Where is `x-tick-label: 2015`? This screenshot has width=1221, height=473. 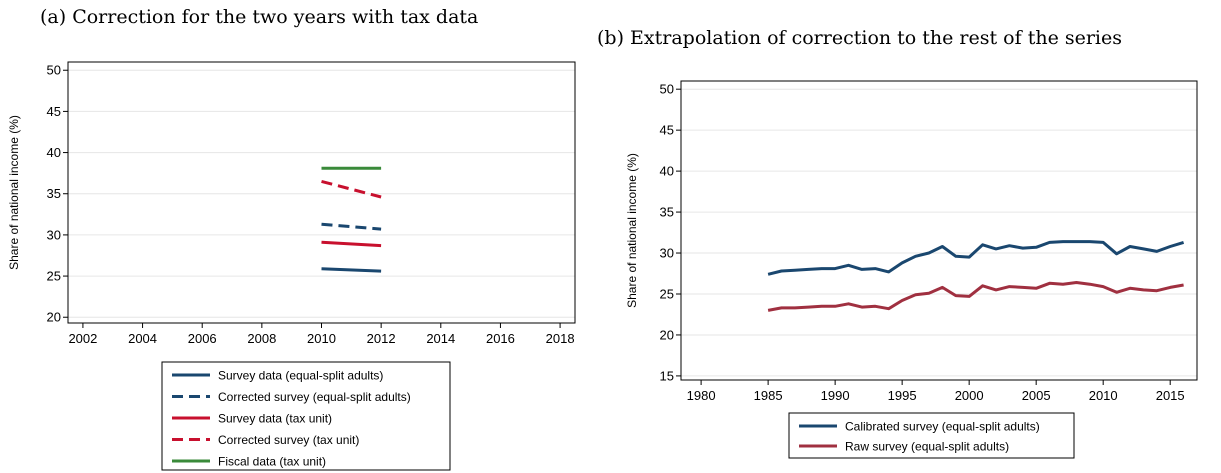
x-tick-label: 2015 is located at coordinates (1170, 395).